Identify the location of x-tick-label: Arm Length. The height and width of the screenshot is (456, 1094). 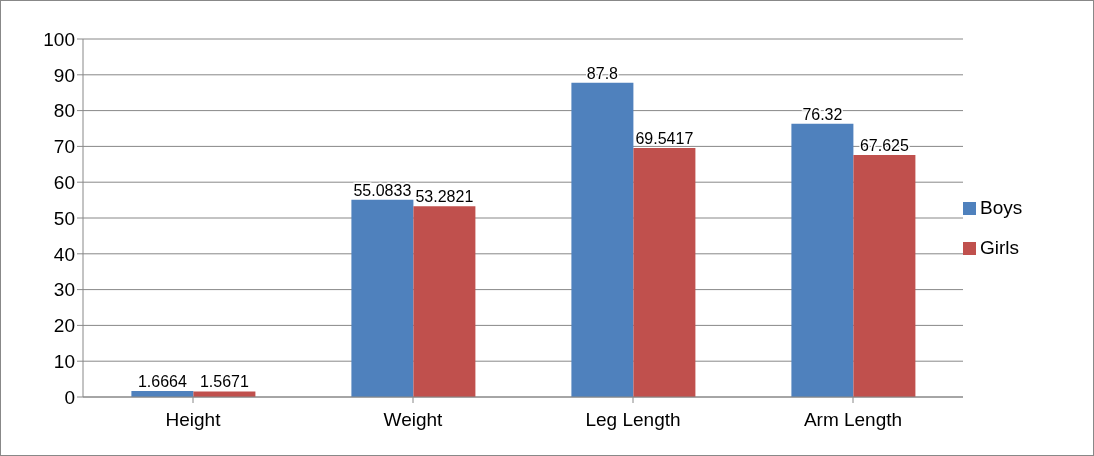
(853, 420).